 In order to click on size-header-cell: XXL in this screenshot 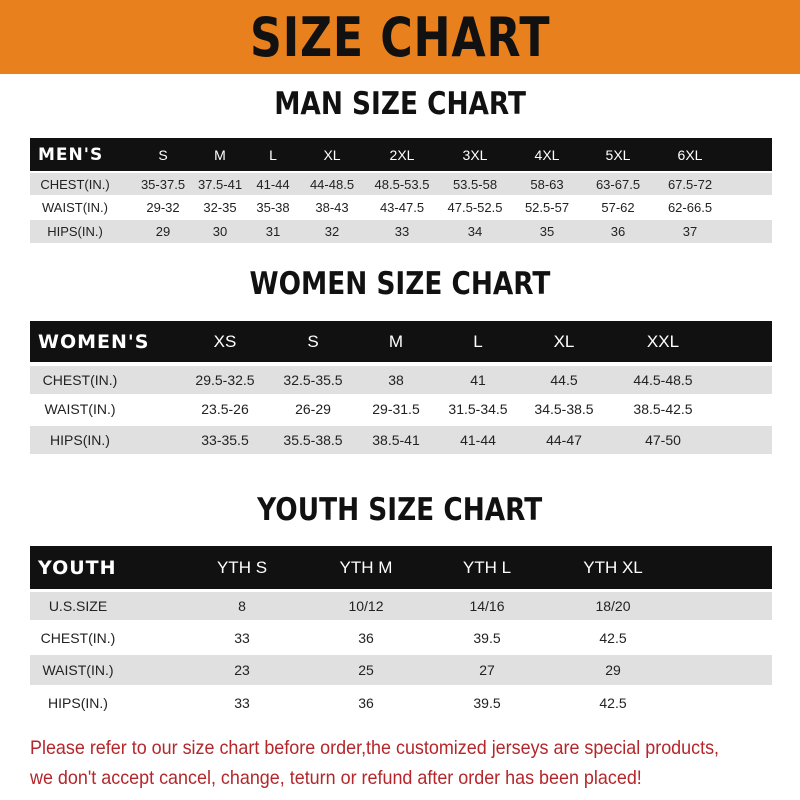, I will do `click(663, 341)`.